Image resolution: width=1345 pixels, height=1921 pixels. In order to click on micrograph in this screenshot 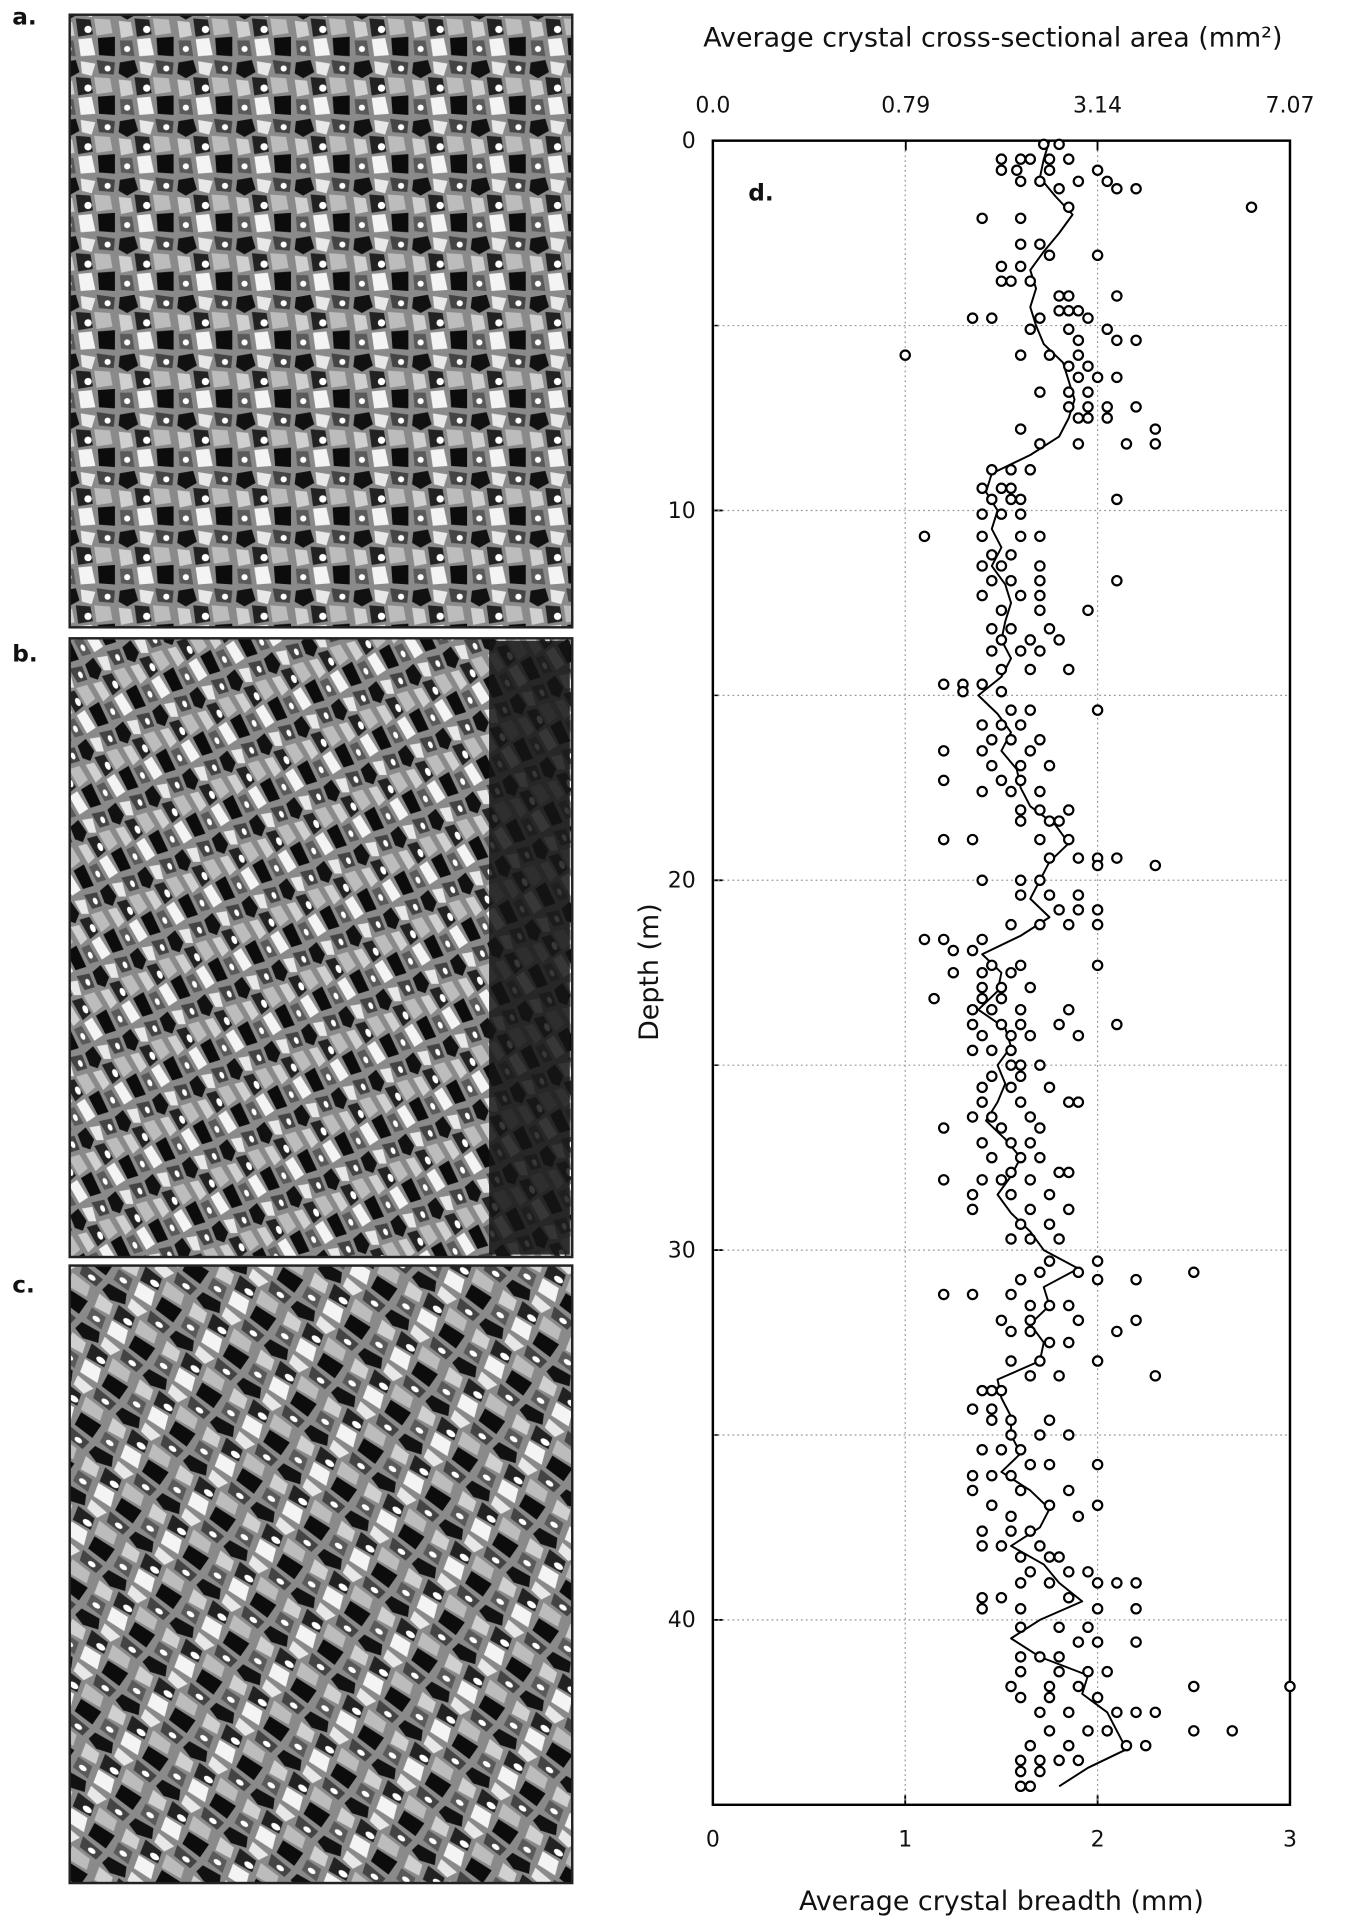, I will do `click(321, 1574)`.